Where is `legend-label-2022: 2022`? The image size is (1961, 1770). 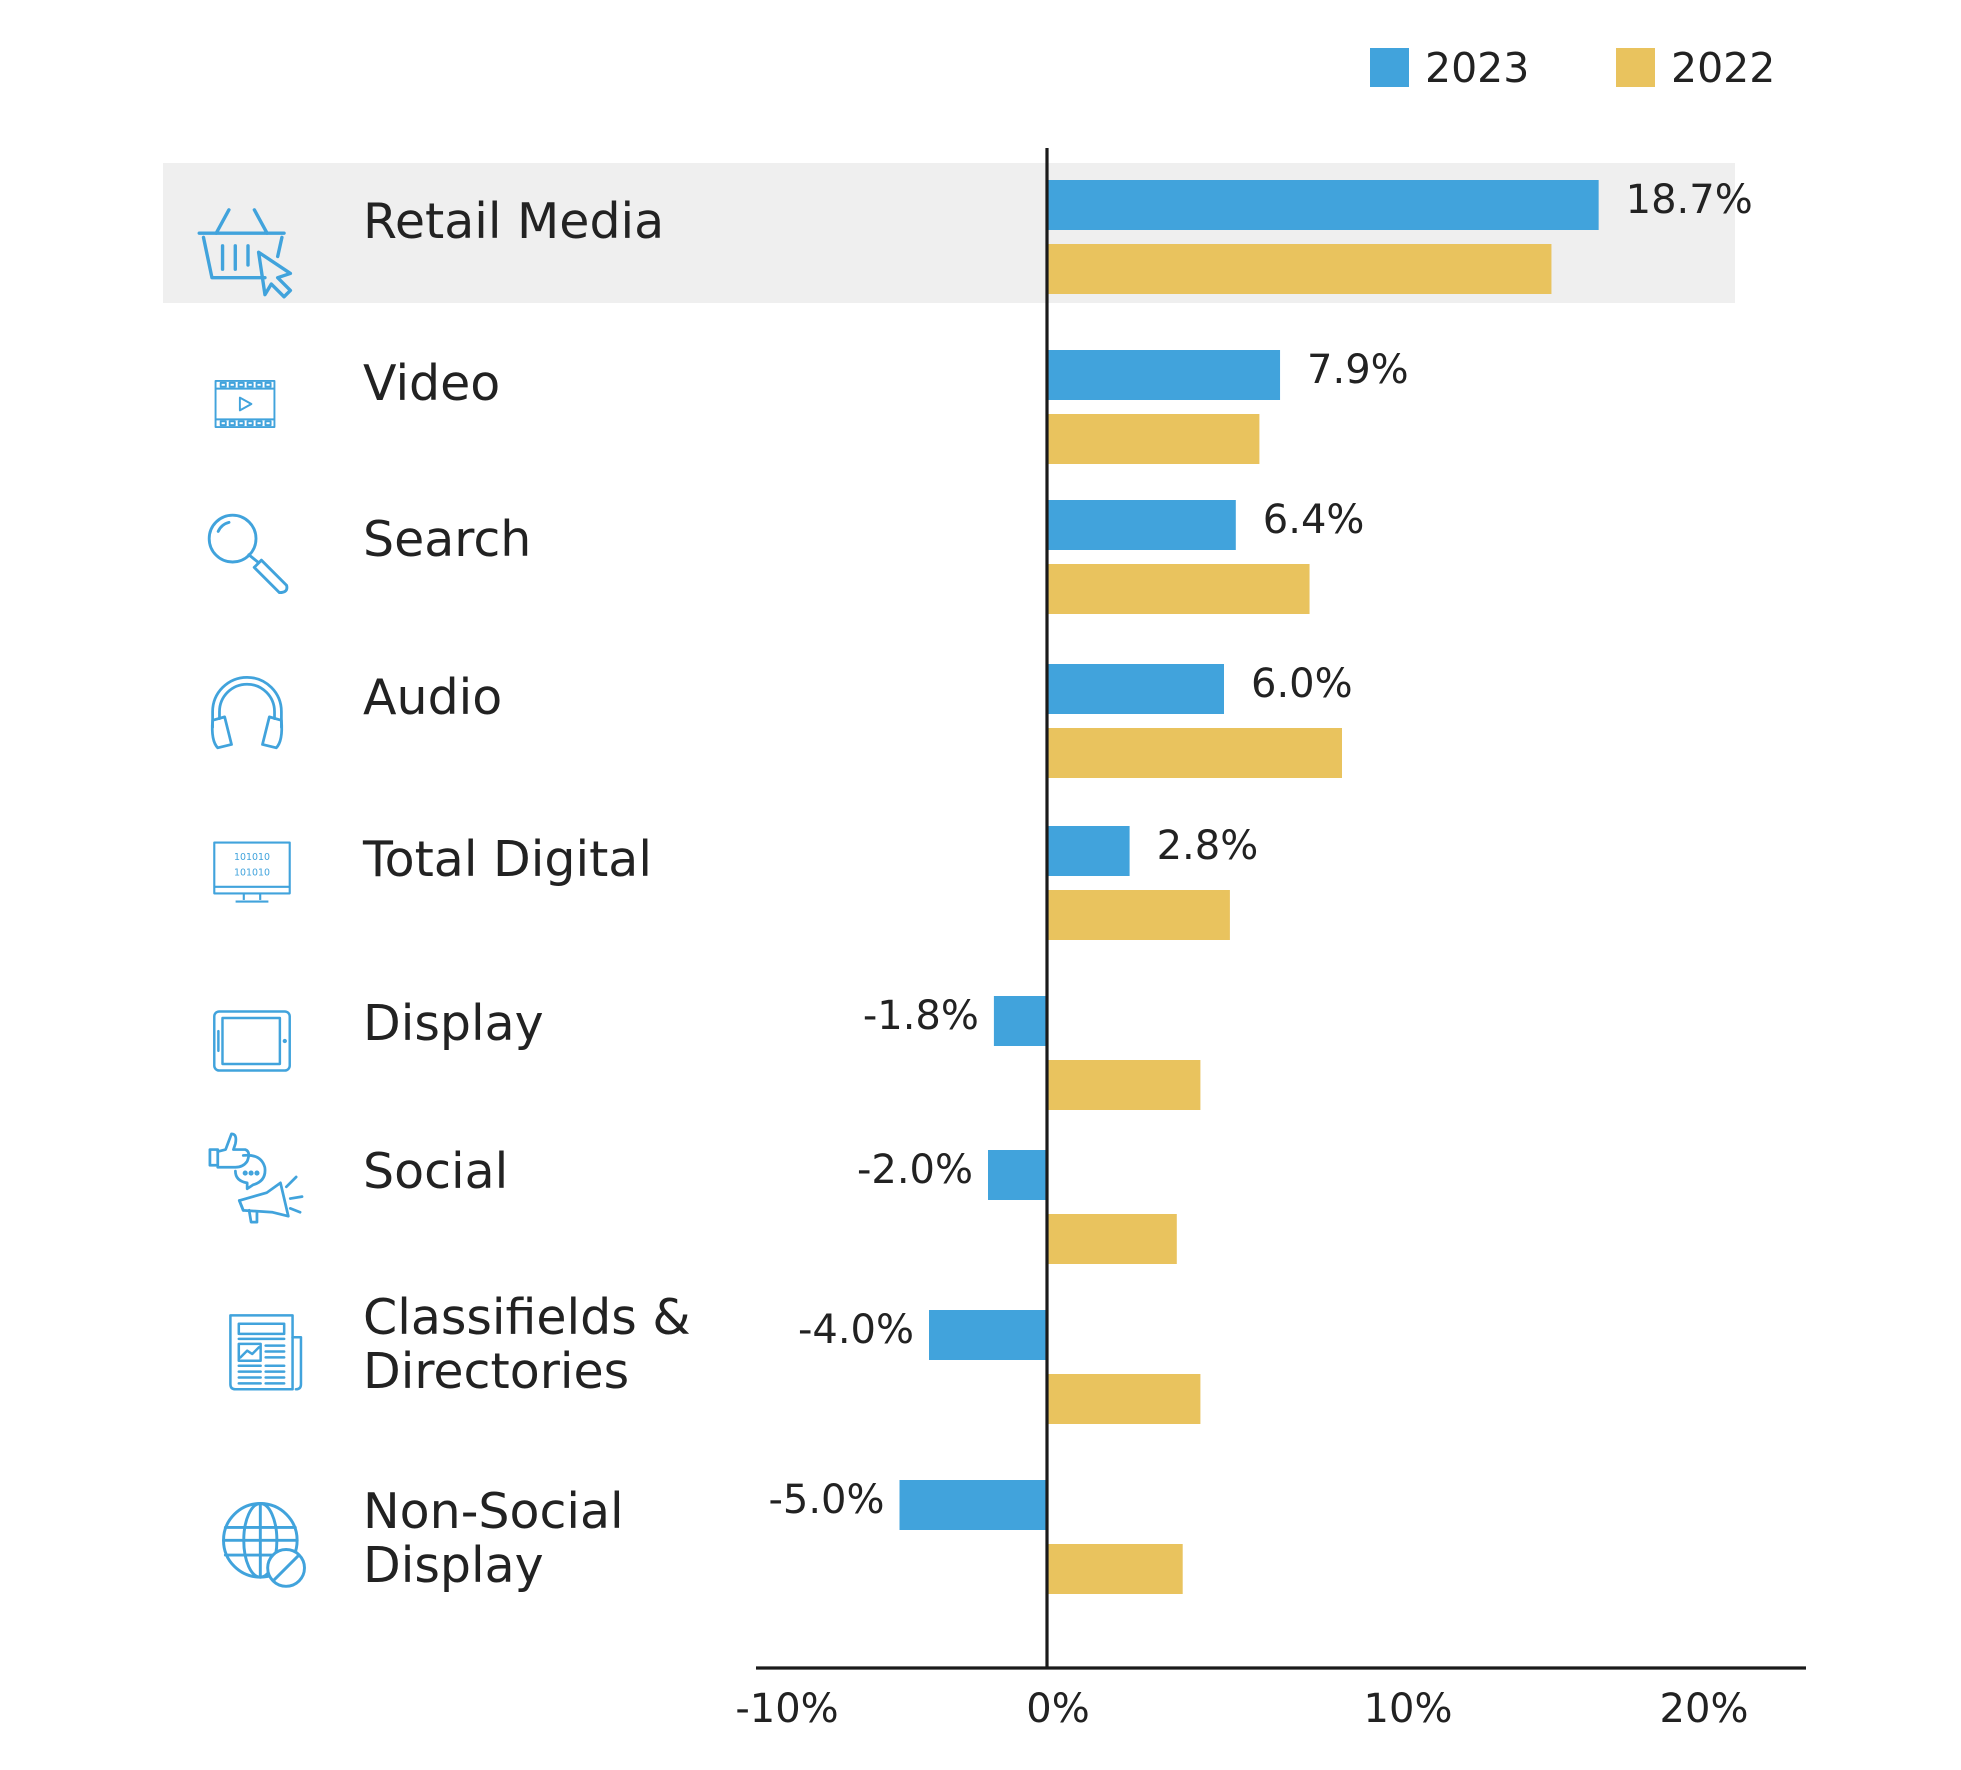 legend-label-2022: 2022 is located at coordinates (1723, 68).